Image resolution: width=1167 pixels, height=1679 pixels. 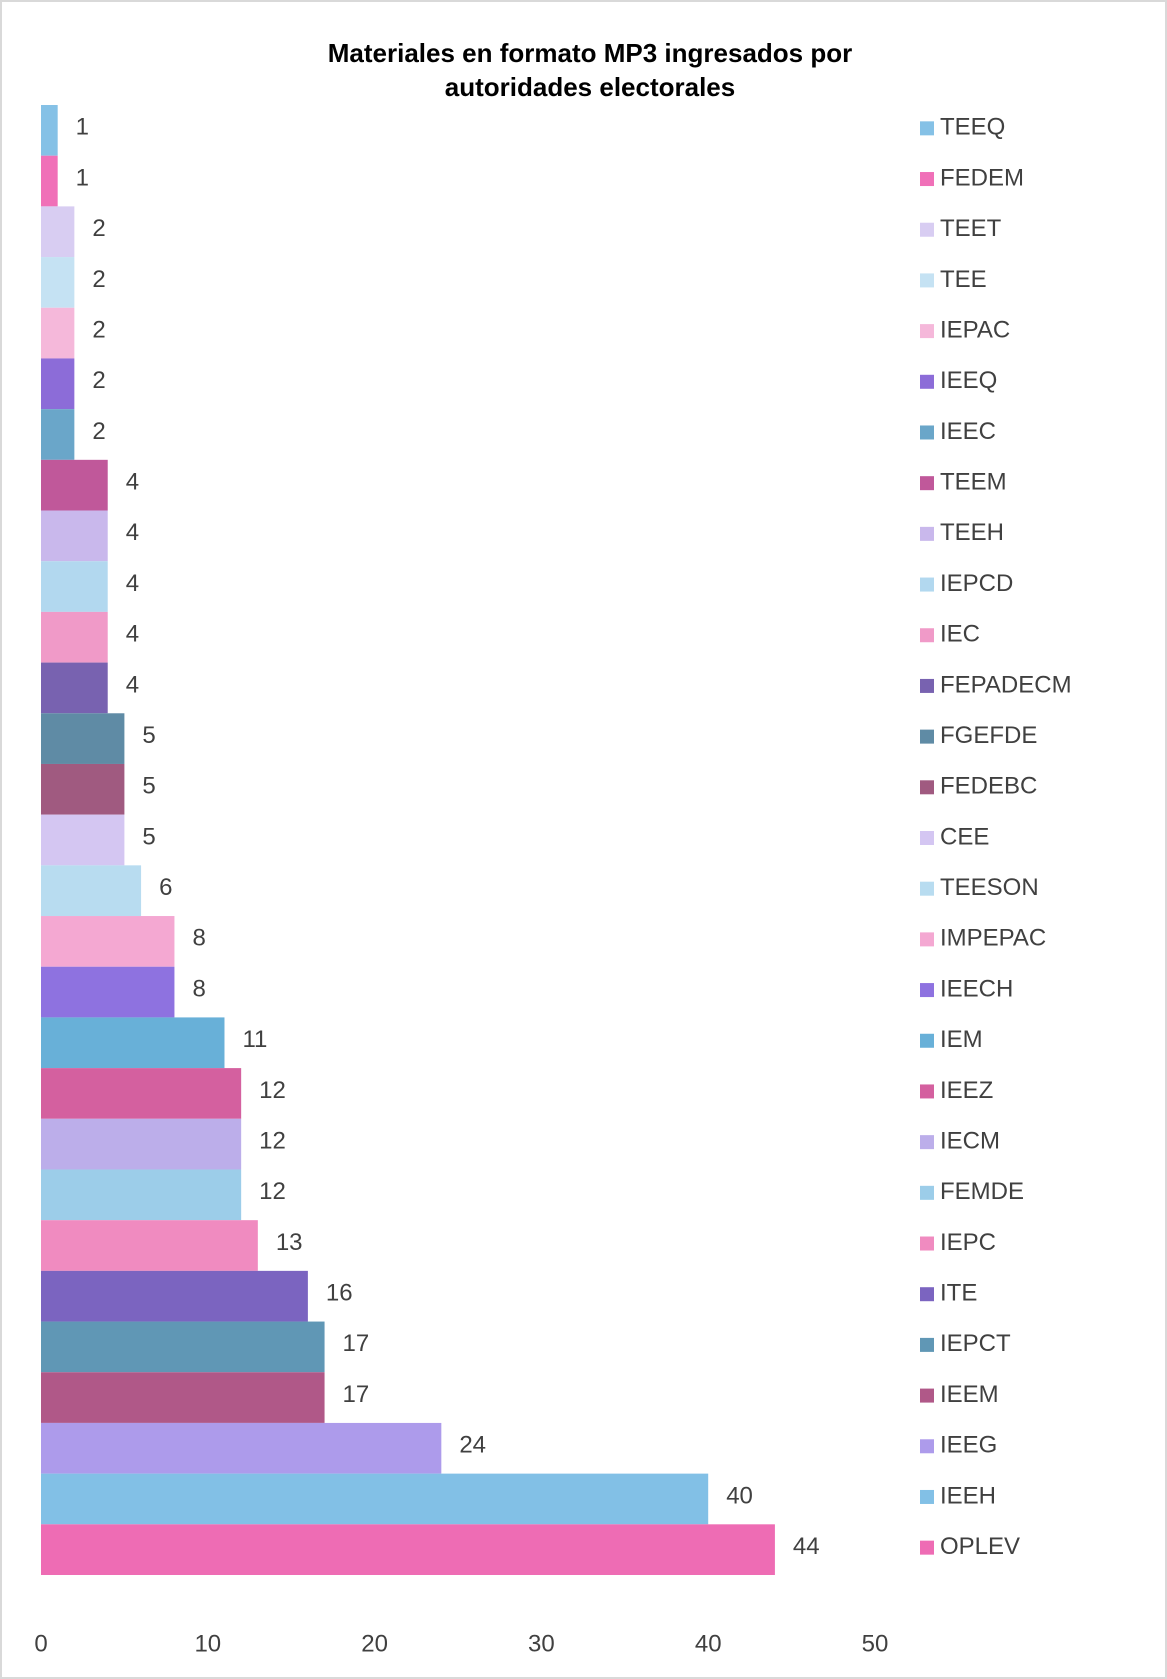 I want to click on data-label: 44, so click(x=806, y=1546).